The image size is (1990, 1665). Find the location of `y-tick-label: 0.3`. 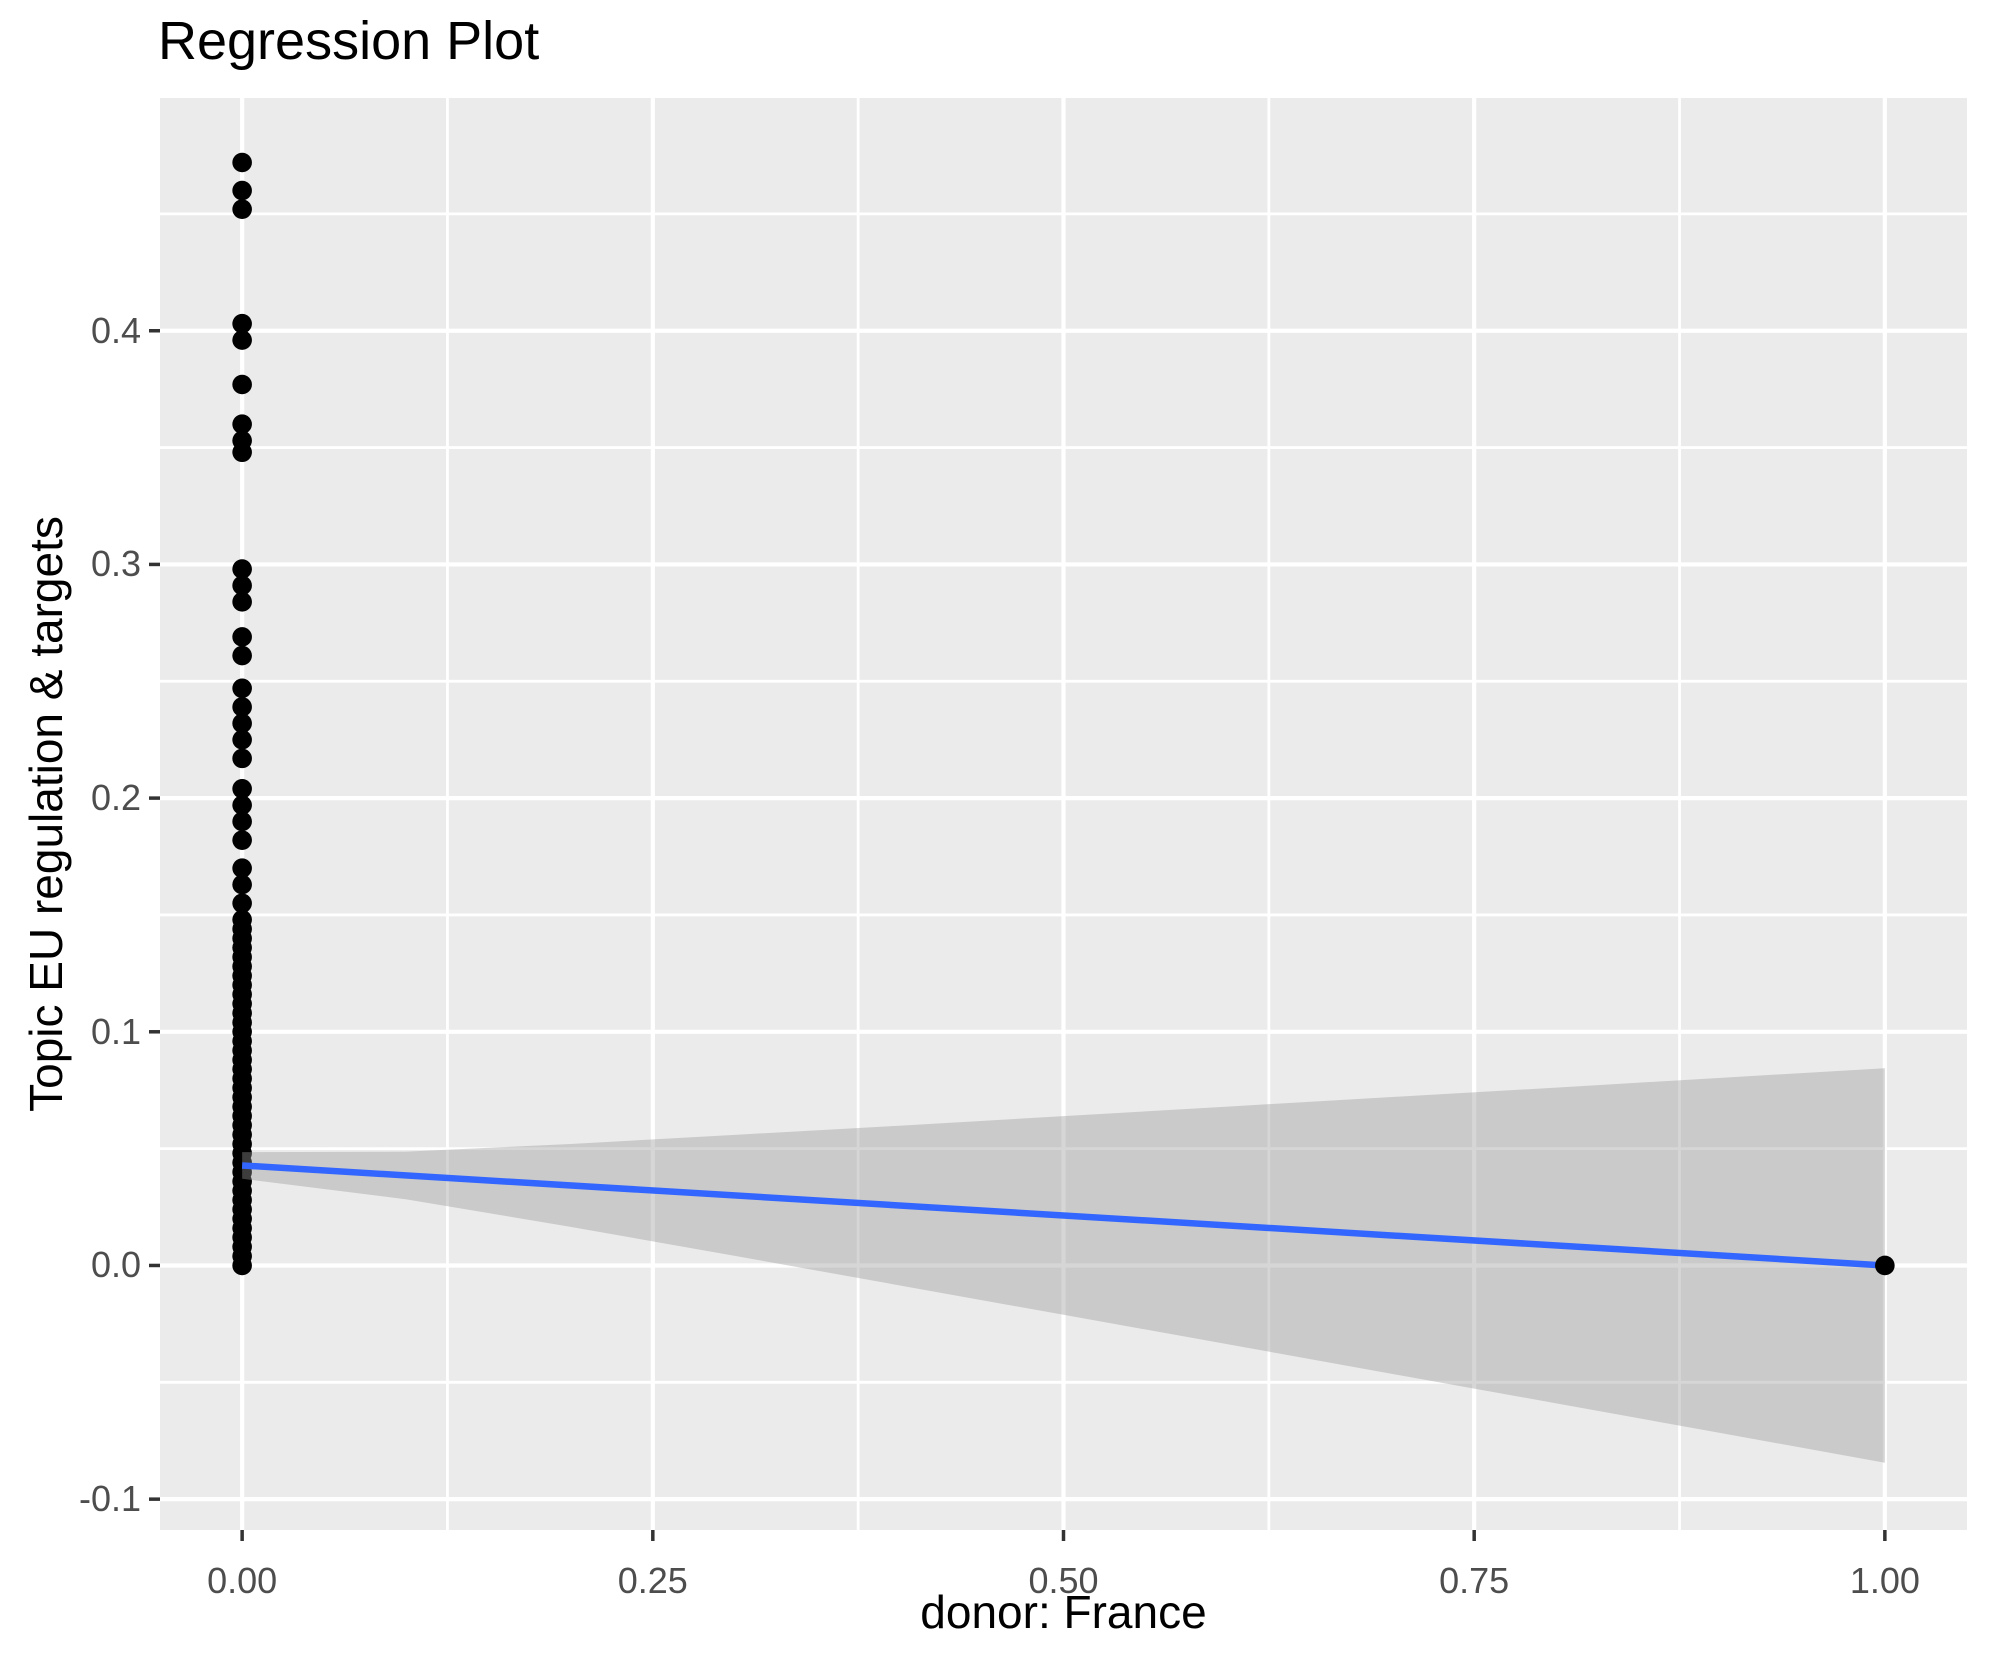

y-tick-label: 0.3 is located at coordinates (115, 564).